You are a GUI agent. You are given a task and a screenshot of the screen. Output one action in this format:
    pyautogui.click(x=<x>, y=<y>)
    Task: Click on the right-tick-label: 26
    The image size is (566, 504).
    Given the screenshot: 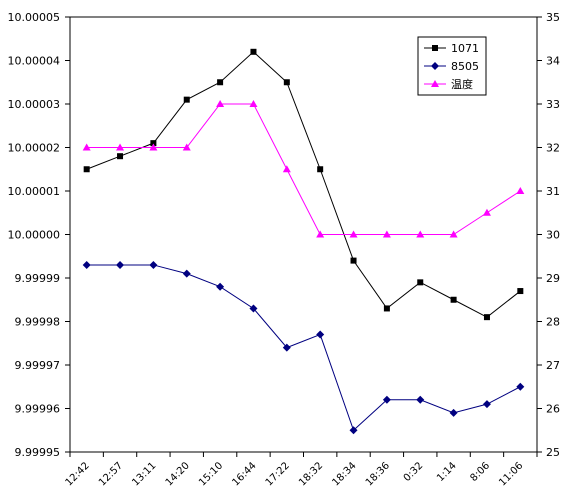 What is the action you would take?
    pyautogui.click(x=553, y=409)
    